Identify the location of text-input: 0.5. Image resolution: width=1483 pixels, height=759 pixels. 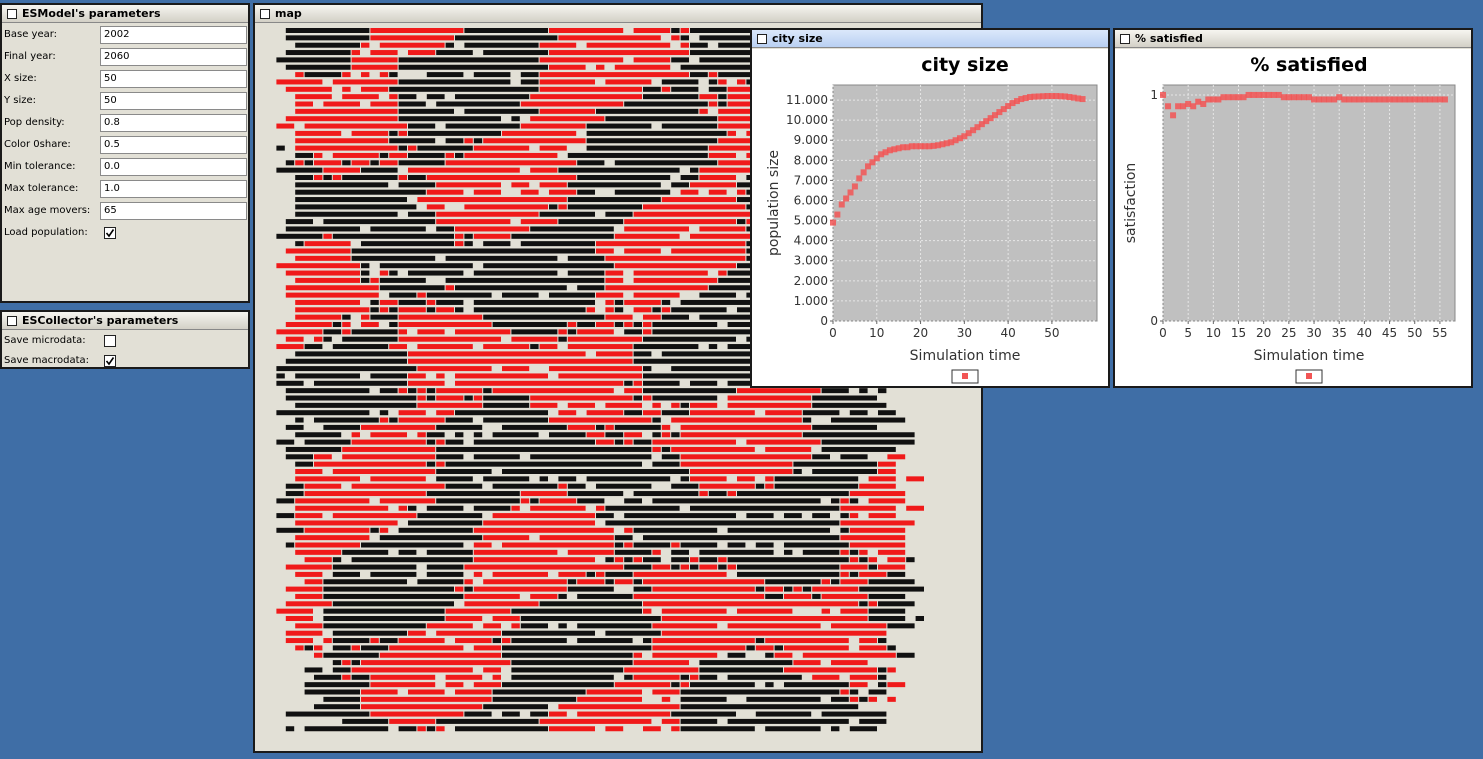
(173, 145).